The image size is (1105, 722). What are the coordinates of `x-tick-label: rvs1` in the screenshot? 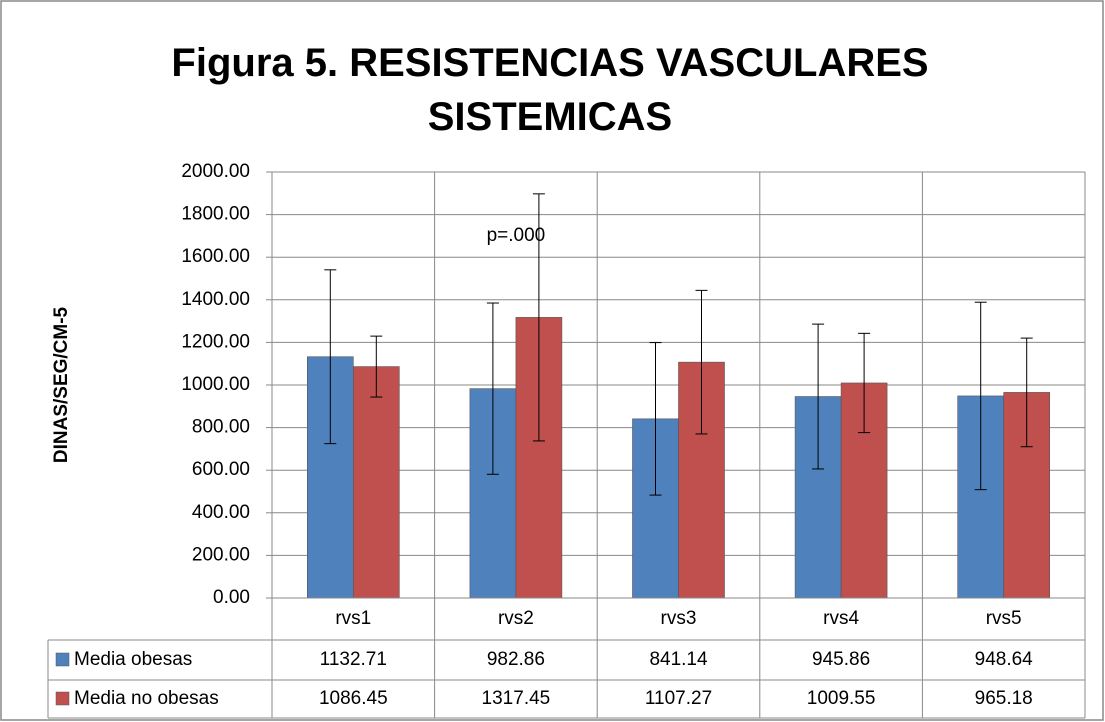 It's located at (353, 618).